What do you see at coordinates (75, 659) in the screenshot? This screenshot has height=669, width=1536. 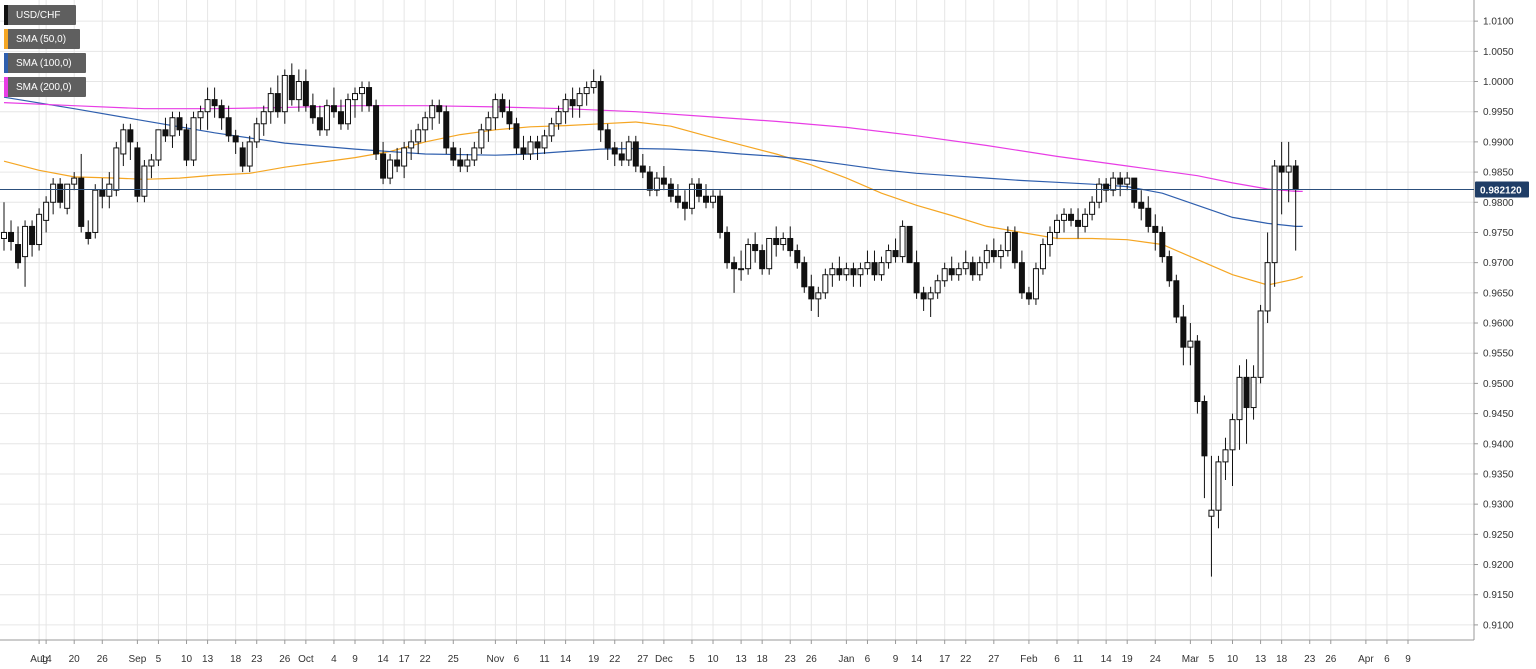 I see `x-tick-label: 20` at bounding box center [75, 659].